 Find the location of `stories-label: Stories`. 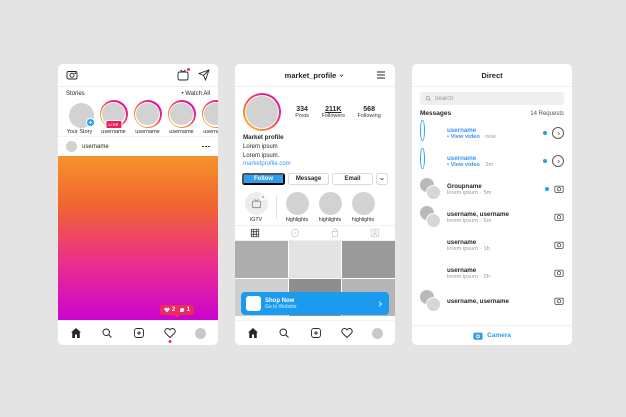

stories-label: Stories is located at coordinates (75, 94).